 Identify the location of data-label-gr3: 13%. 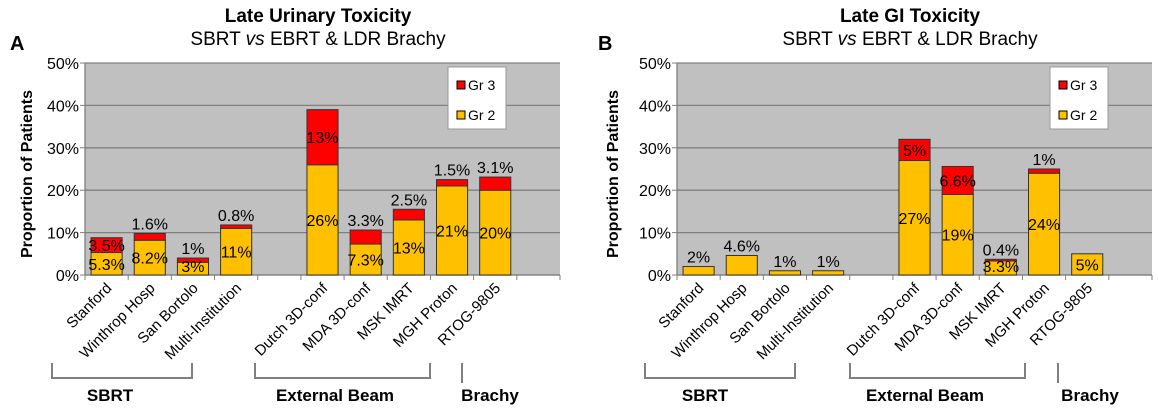
(322, 138).